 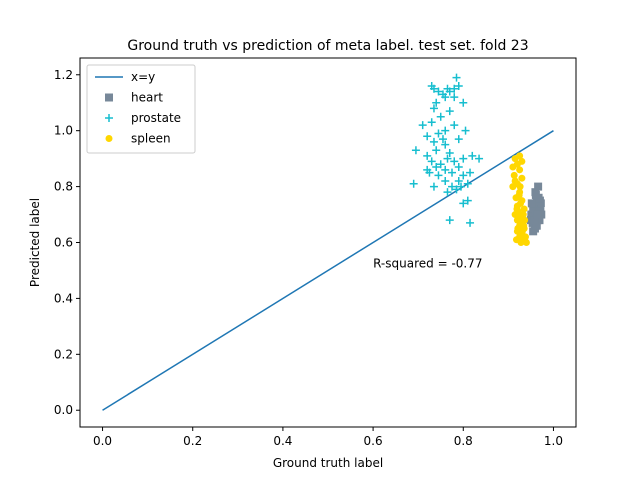 What do you see at coordinates (109, 97) in the screenshot?
I see `legend-marker-heart` at bounding box center [109, 97].